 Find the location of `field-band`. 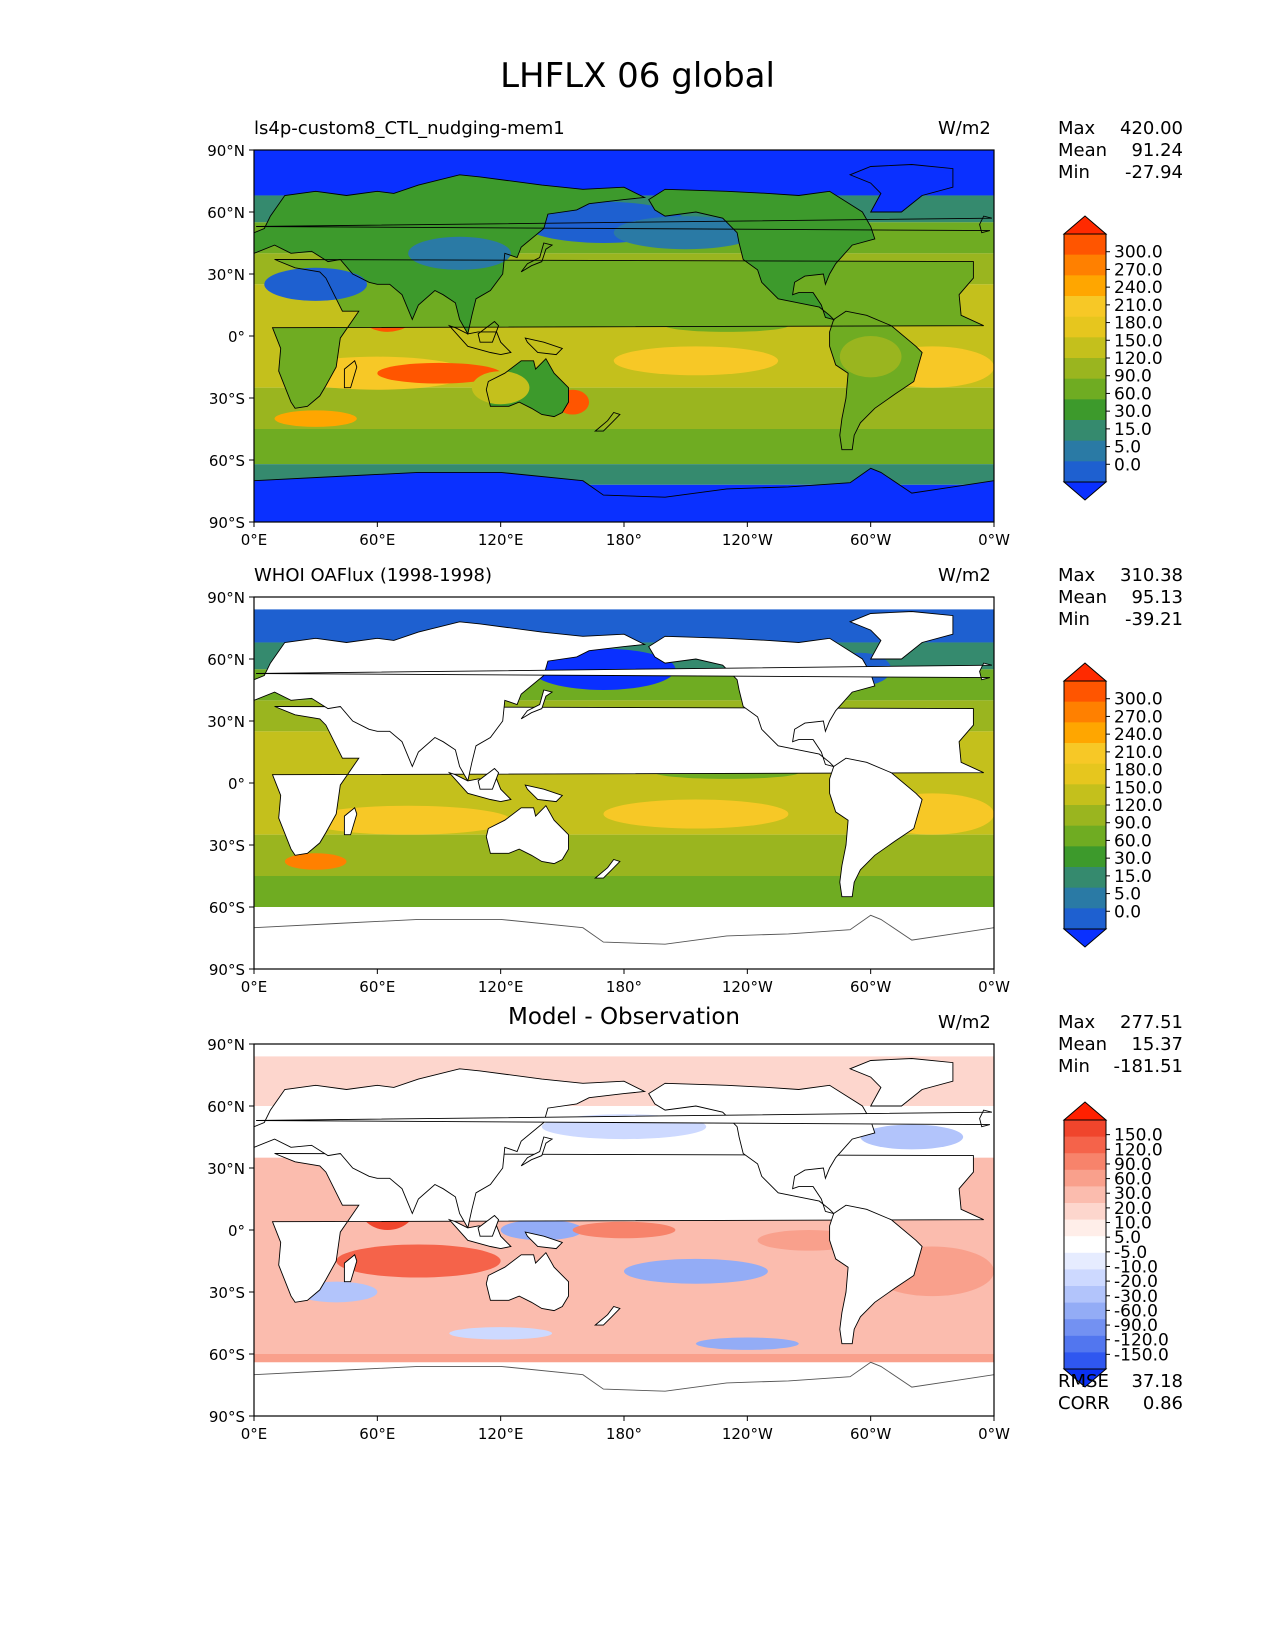

field-band is located at coordinates (624, 1358).